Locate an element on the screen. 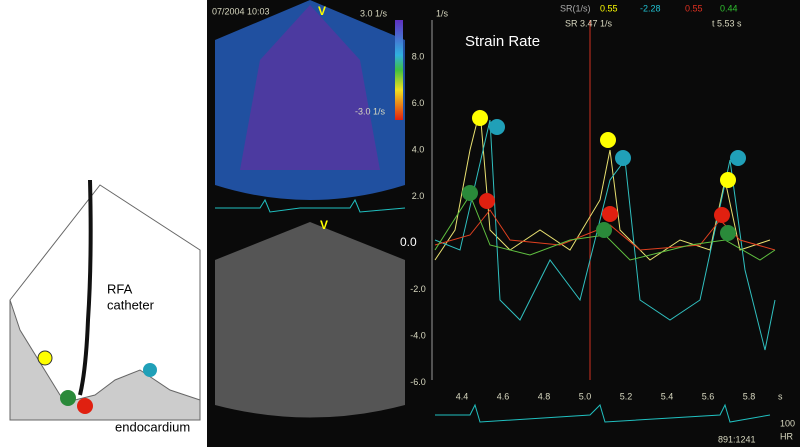 The width and height of the screenshot is (800, 447). x-tick-label: 4.6 is located at coordinates (503, 396).